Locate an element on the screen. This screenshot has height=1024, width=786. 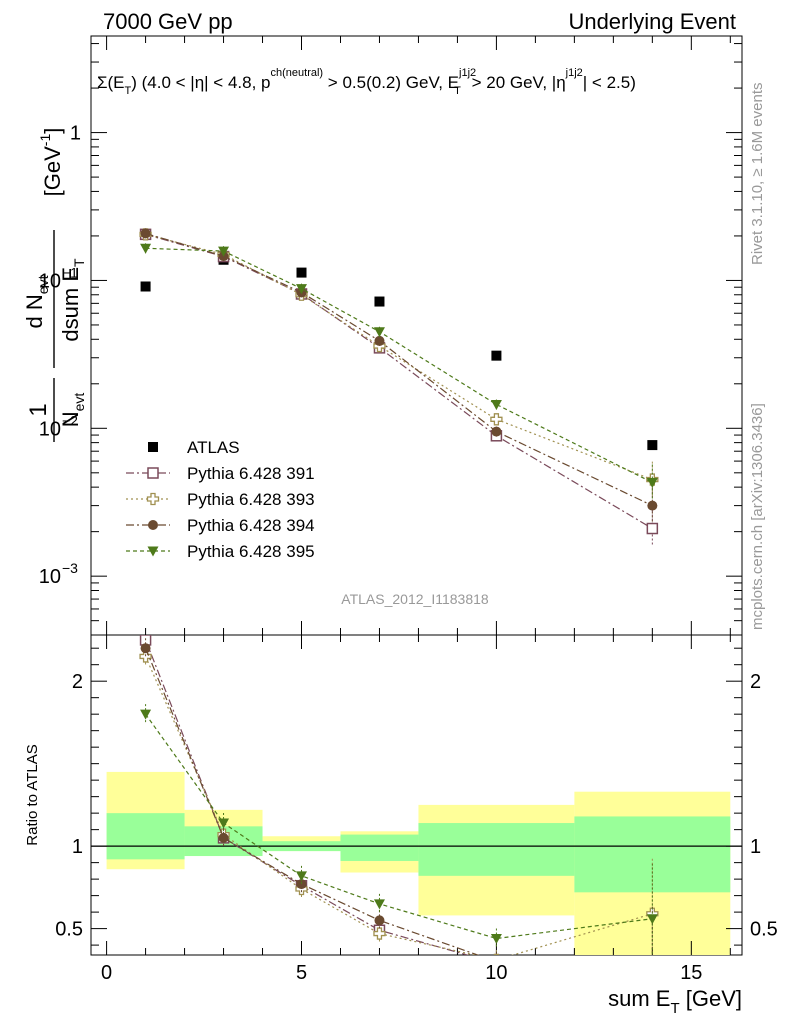
pythia-391-ratio-line is located at coordinates (307, 797).